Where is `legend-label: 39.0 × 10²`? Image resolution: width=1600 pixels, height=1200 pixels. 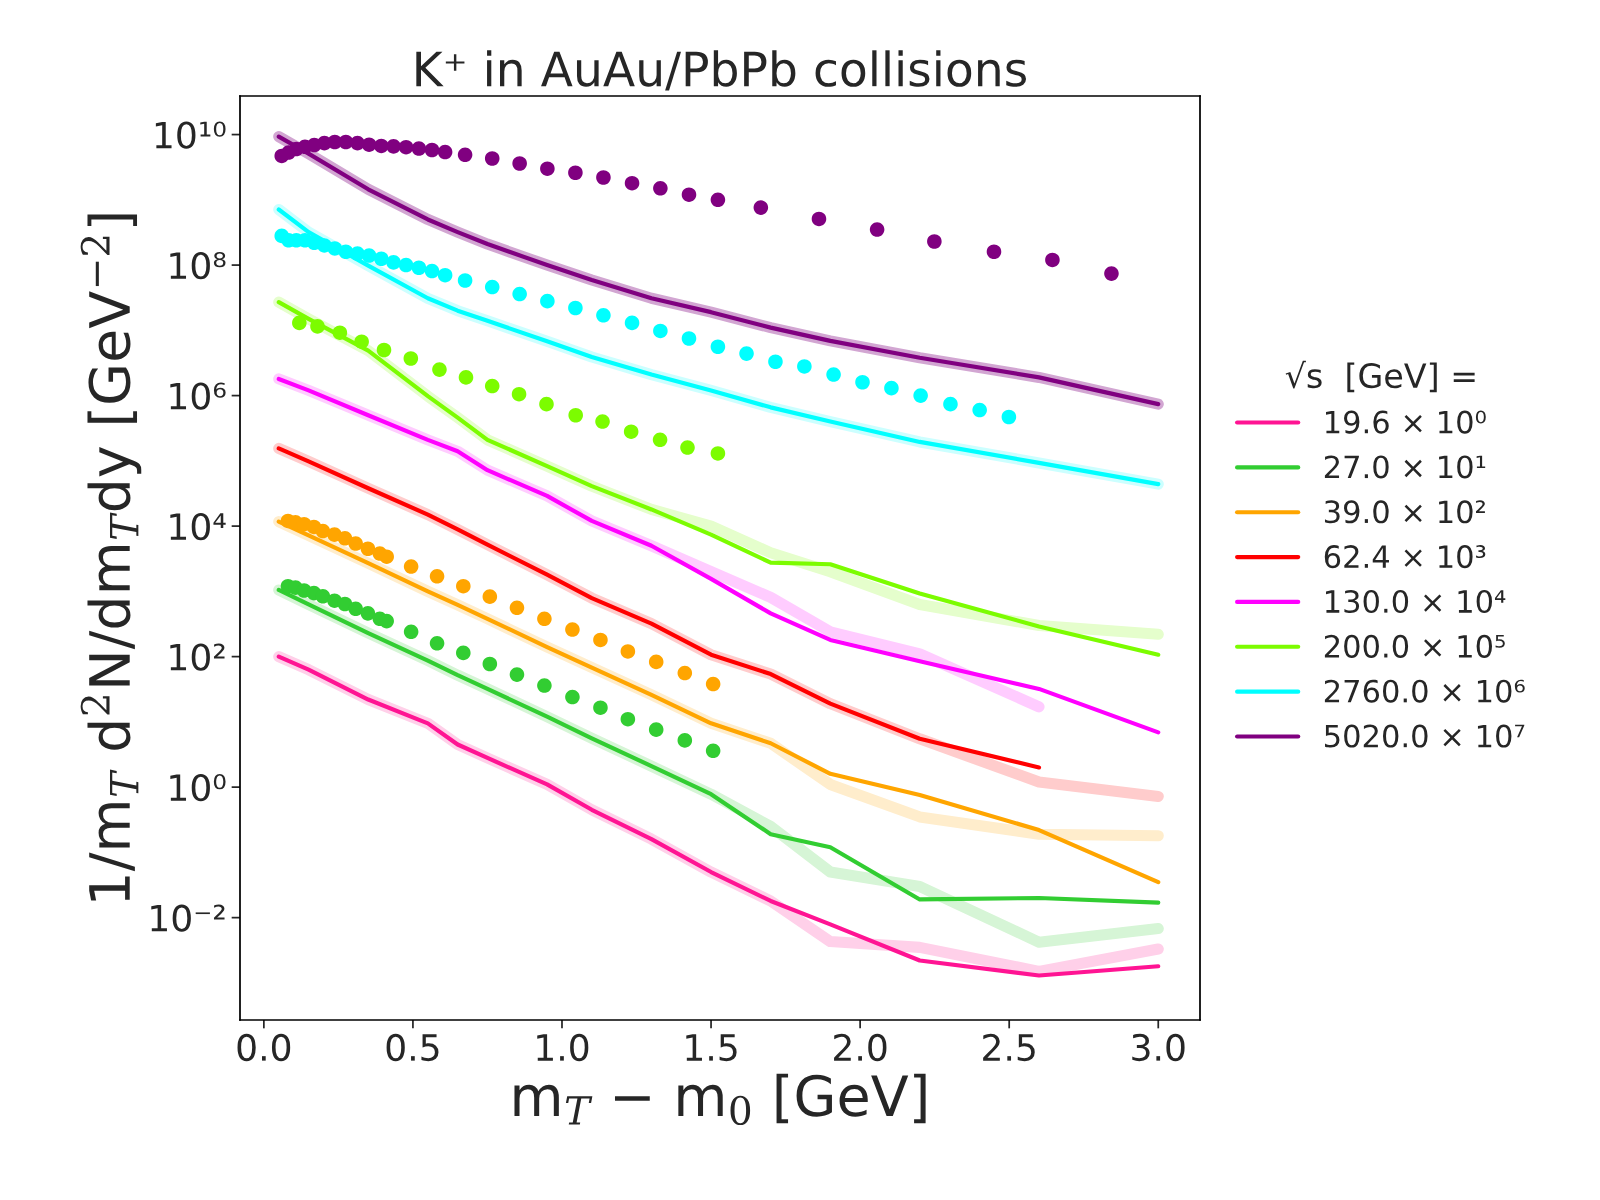 legend-label: 39.0 × 10² is located at coordinates (1404, 512).